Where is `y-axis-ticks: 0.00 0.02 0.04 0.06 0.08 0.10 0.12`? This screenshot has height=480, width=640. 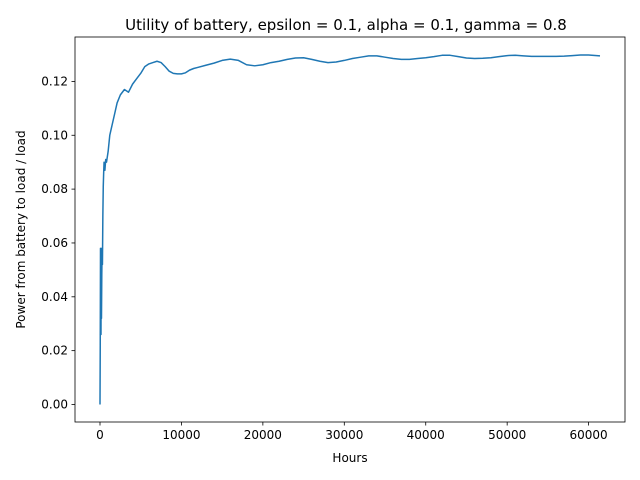 y-axis-ticks: 0.00 0.02 0.04 0.06 0.08 0.10 0.12 is located at coordinates (58, 243).